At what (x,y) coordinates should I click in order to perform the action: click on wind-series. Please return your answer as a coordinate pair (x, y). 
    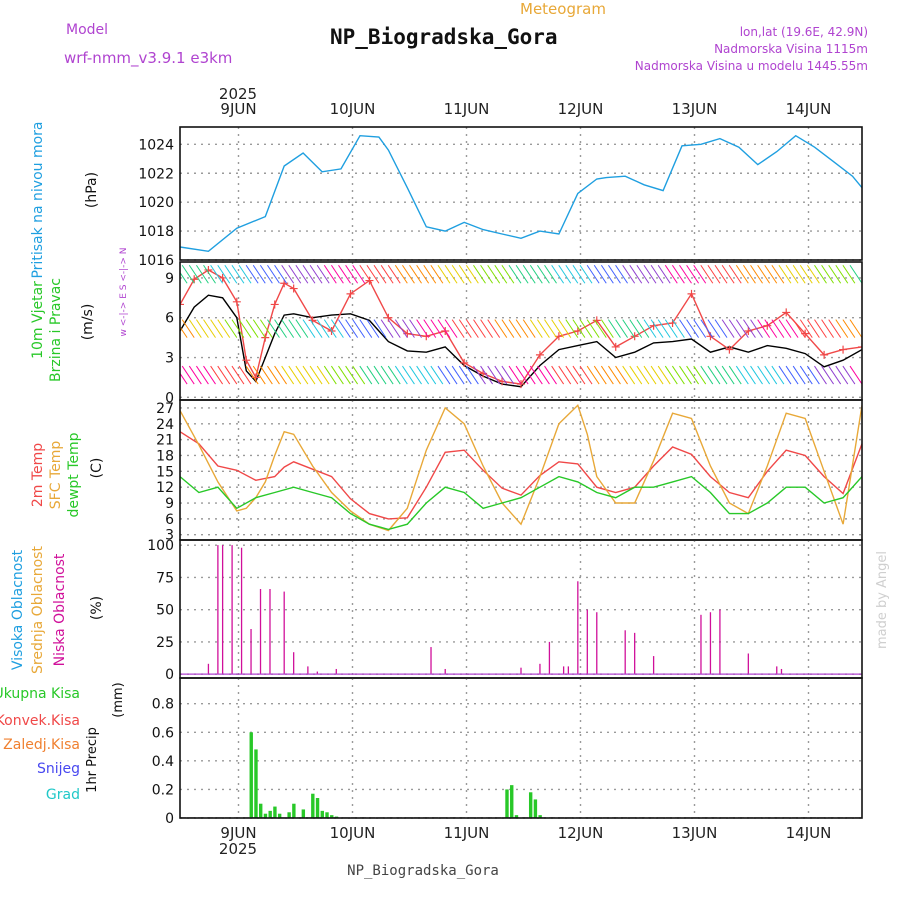
    Looking at the image, I should click on (521, 326).